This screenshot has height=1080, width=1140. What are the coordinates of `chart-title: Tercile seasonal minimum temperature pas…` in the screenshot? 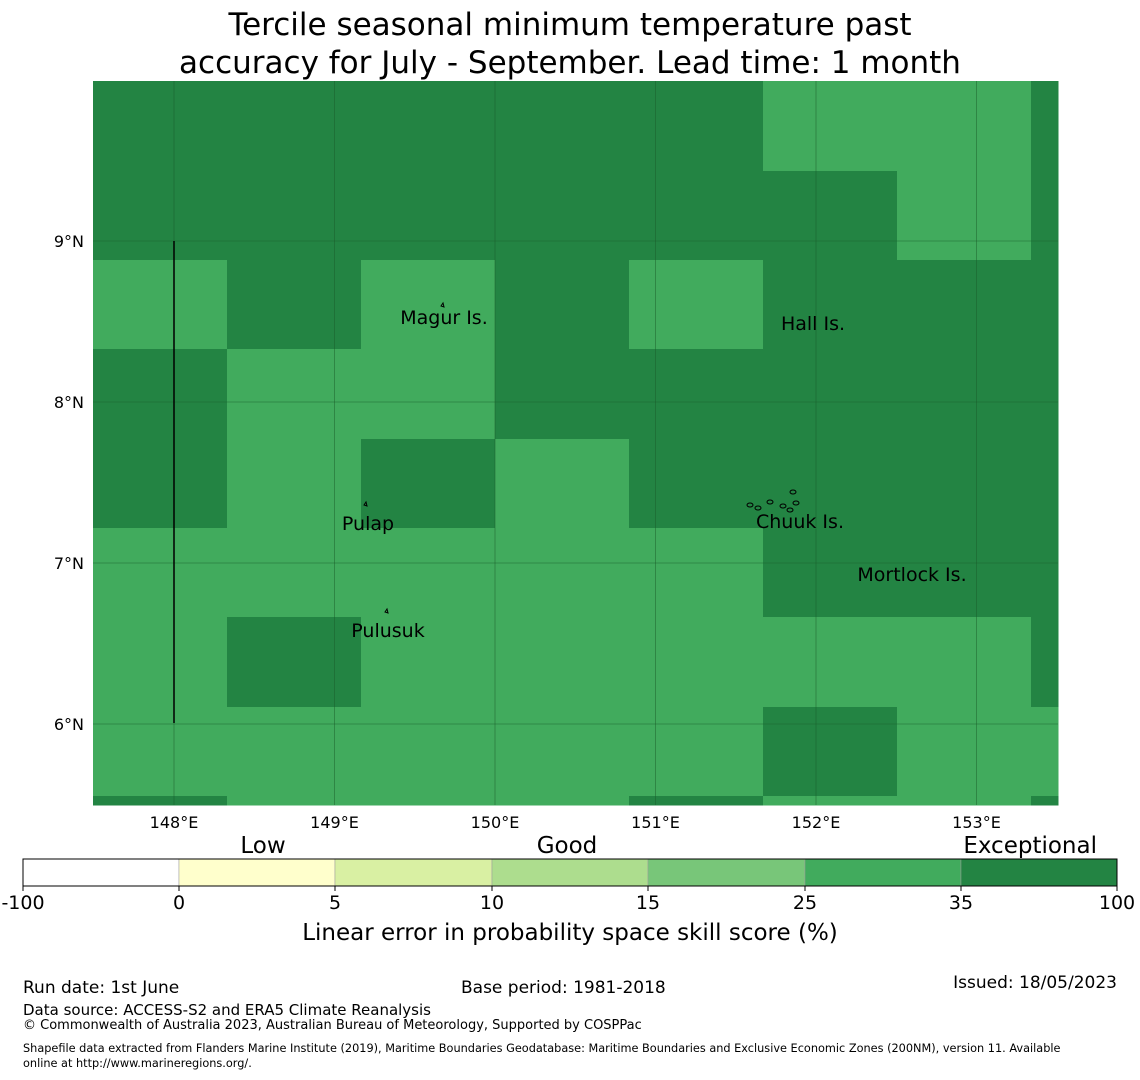 It's located at (570, 44).